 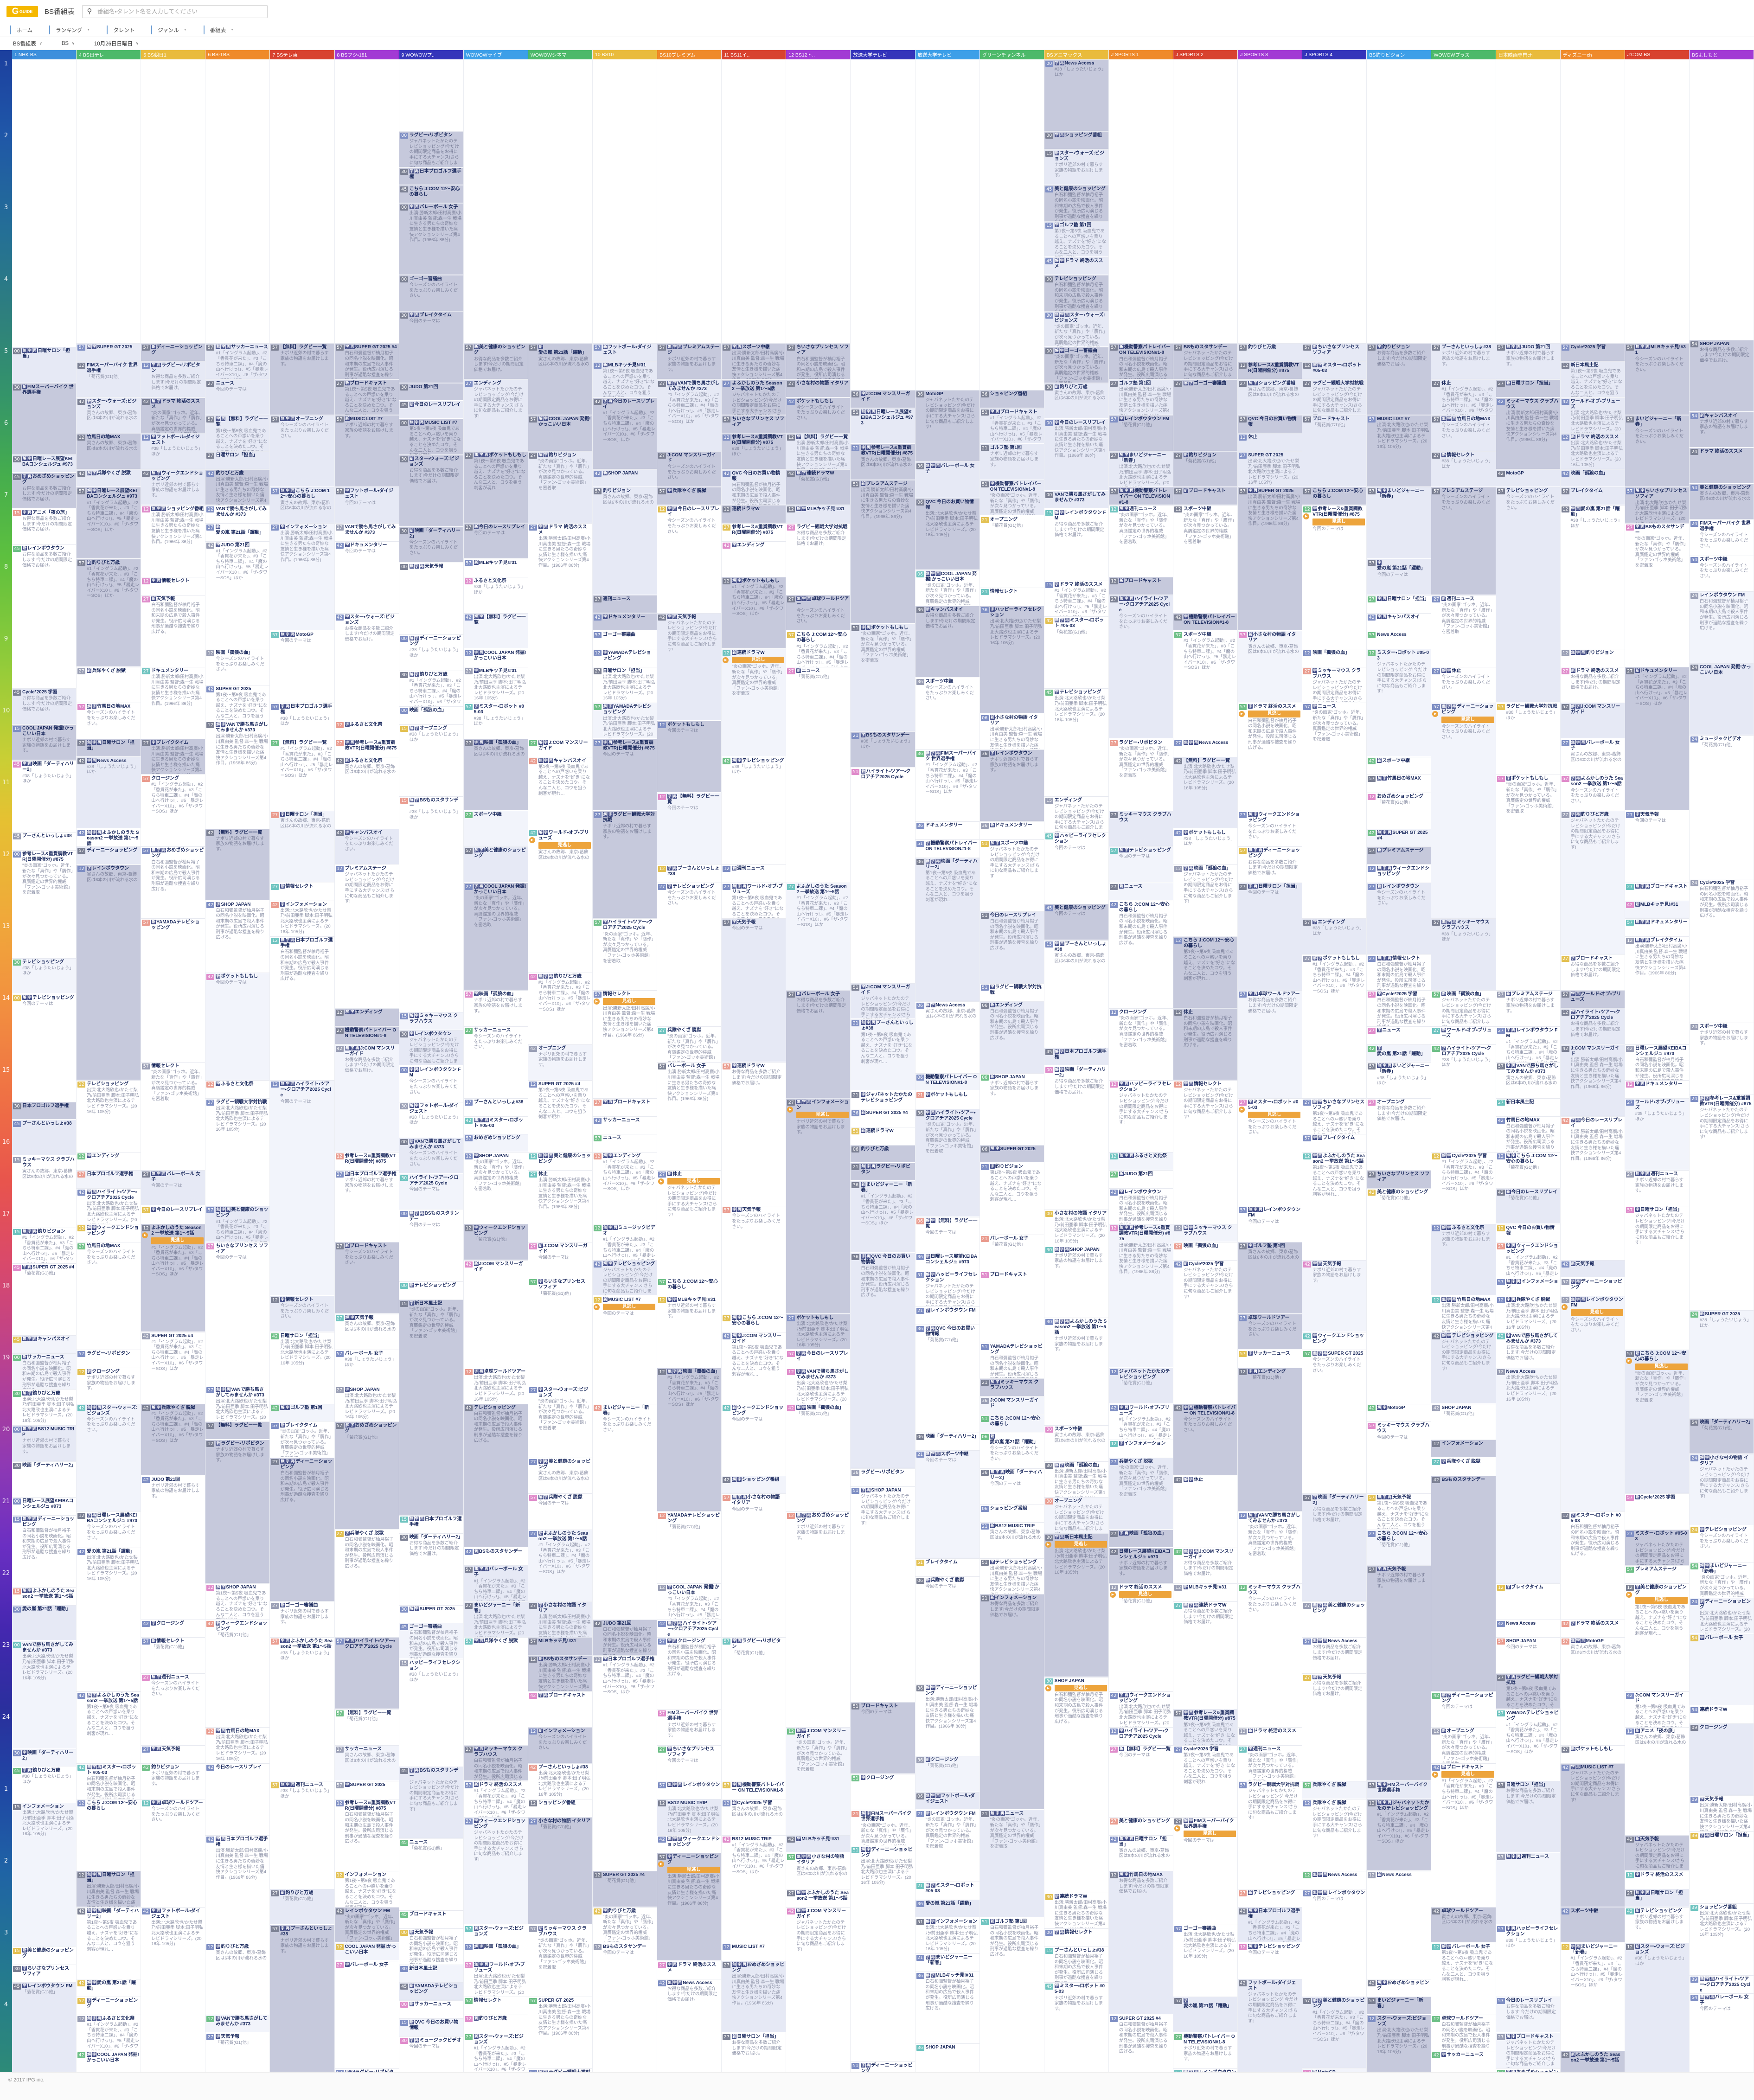 I want to click on program-cell: 12 竹馬日の地MAX 寅さんの故郷、東京・葛飾区は6本の川が流れる水の, so click(x=109, y=451).